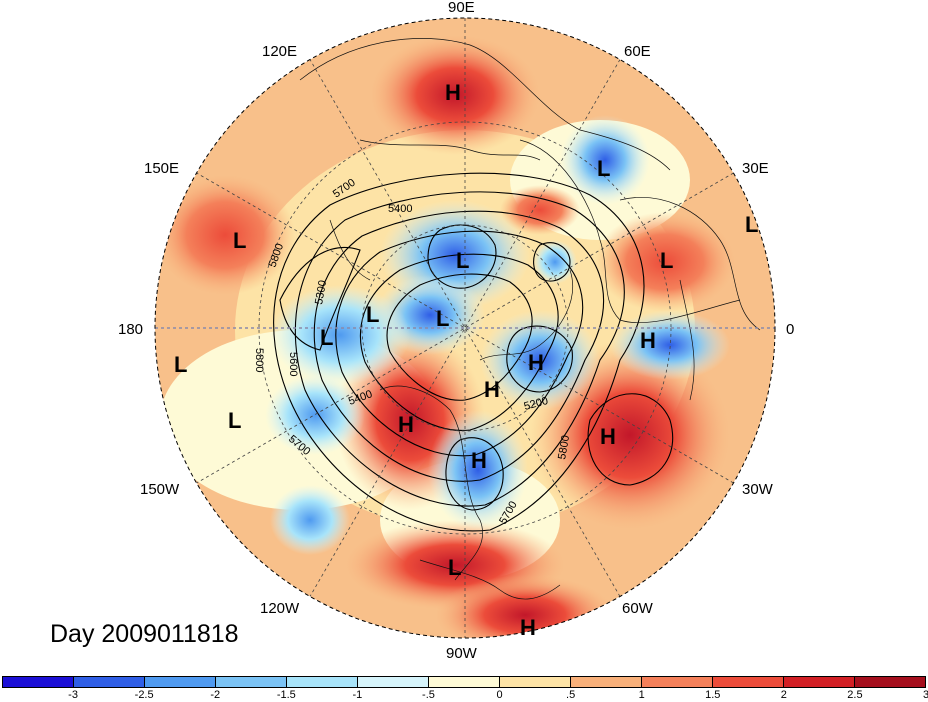 Image resolution: width=928 pixels, height=702 pixels. I want to click on colorbar-tick-label: 2.5, so click(855, 695).